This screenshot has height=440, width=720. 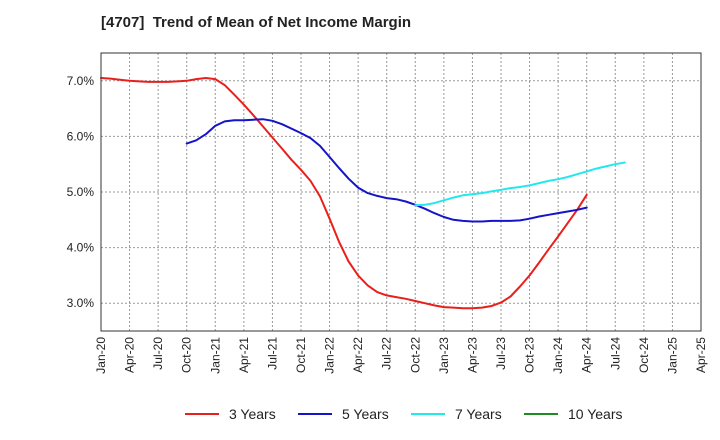 I want to click on legend-item-7-years: 7 Years, so click(x=456, y=414).